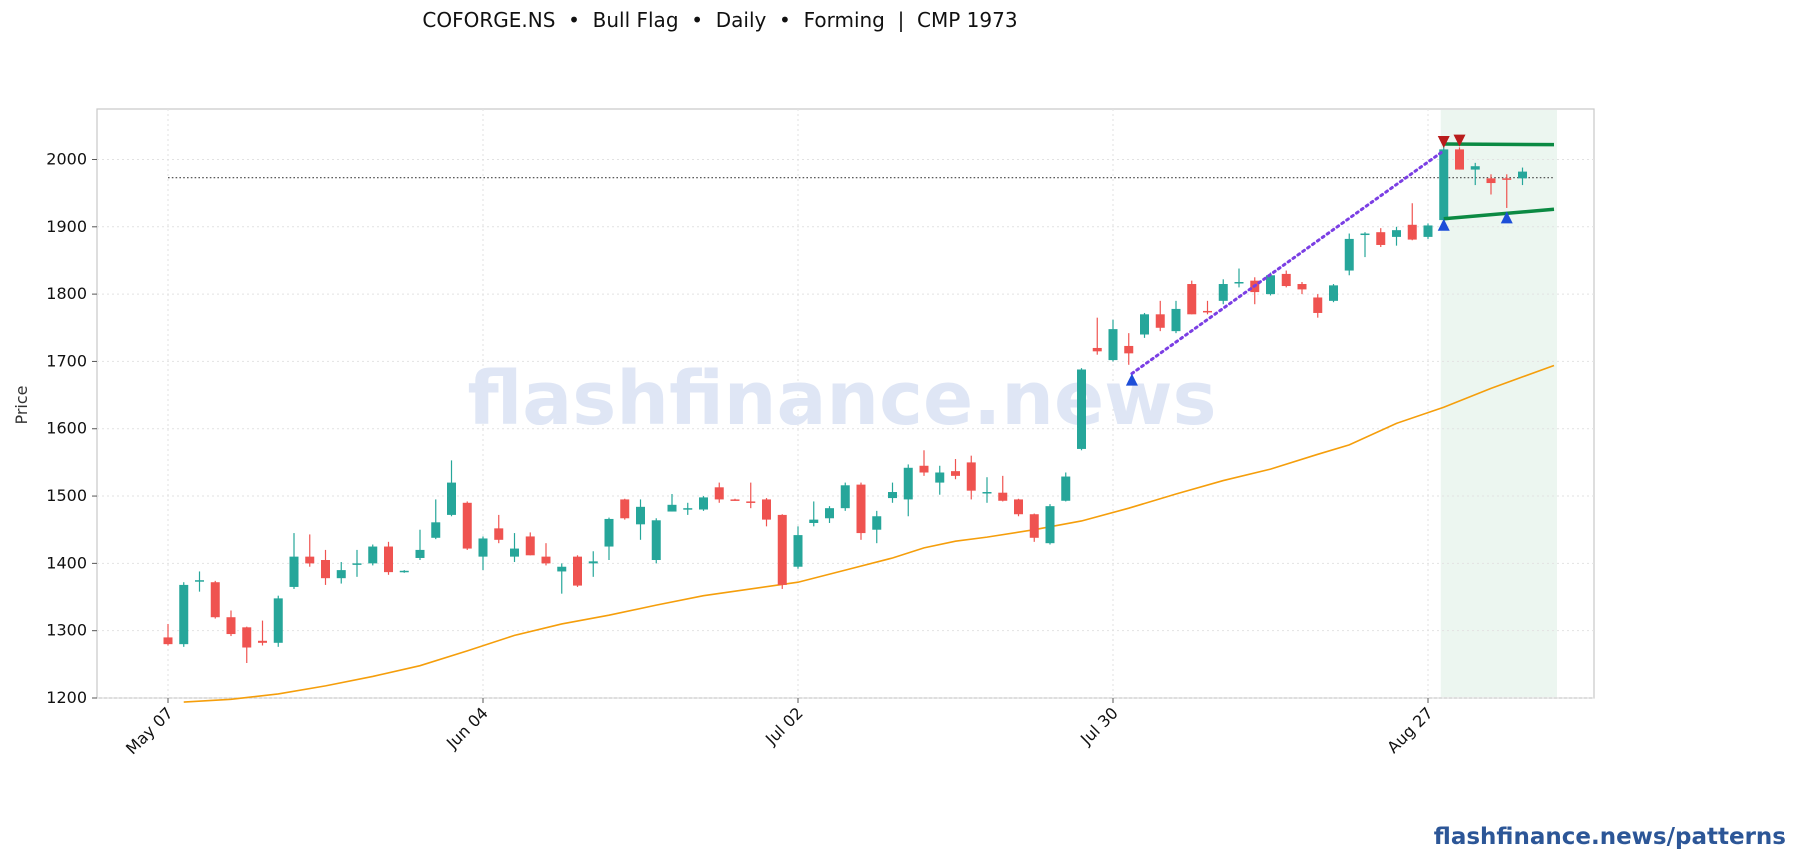  What do you see at coordinates (1499, 144) in the screenshot?
I see `flag-upper-trendline` at bounding box center [1499, 144].